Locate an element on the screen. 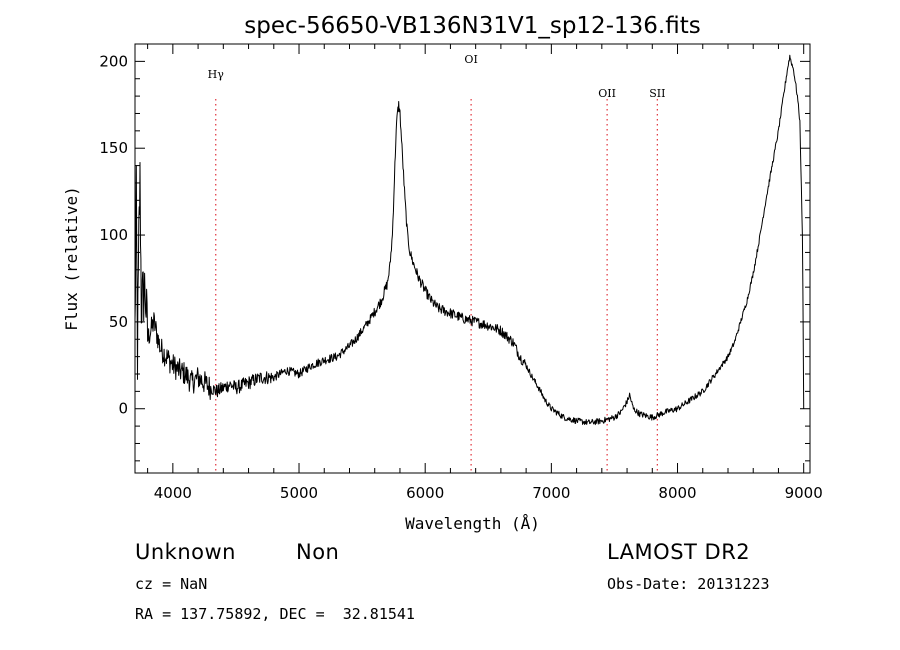  x-tick-label: 6000 is located at coordinates (425, 493).